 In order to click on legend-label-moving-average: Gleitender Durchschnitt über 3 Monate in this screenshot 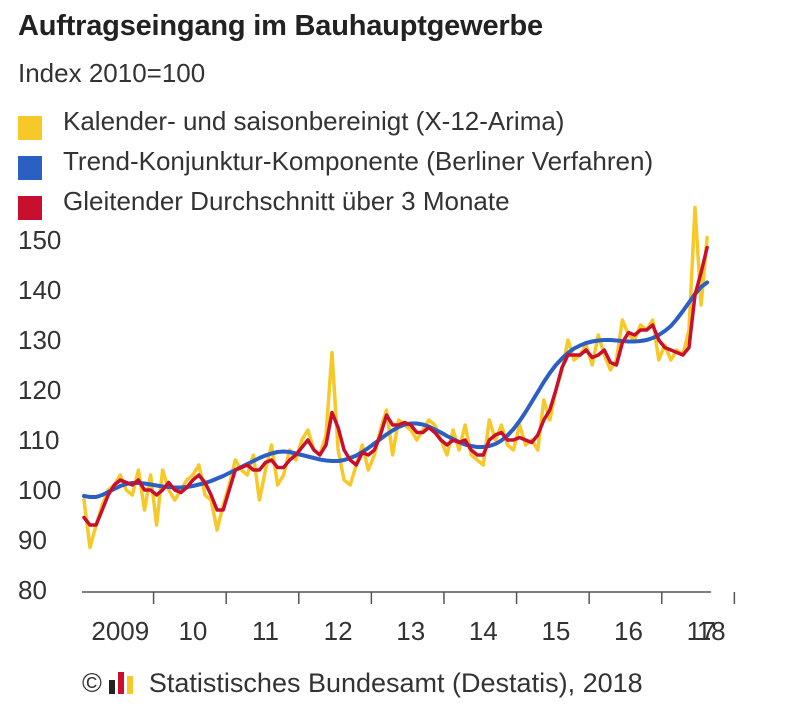, I will do `click(286, 201)`.